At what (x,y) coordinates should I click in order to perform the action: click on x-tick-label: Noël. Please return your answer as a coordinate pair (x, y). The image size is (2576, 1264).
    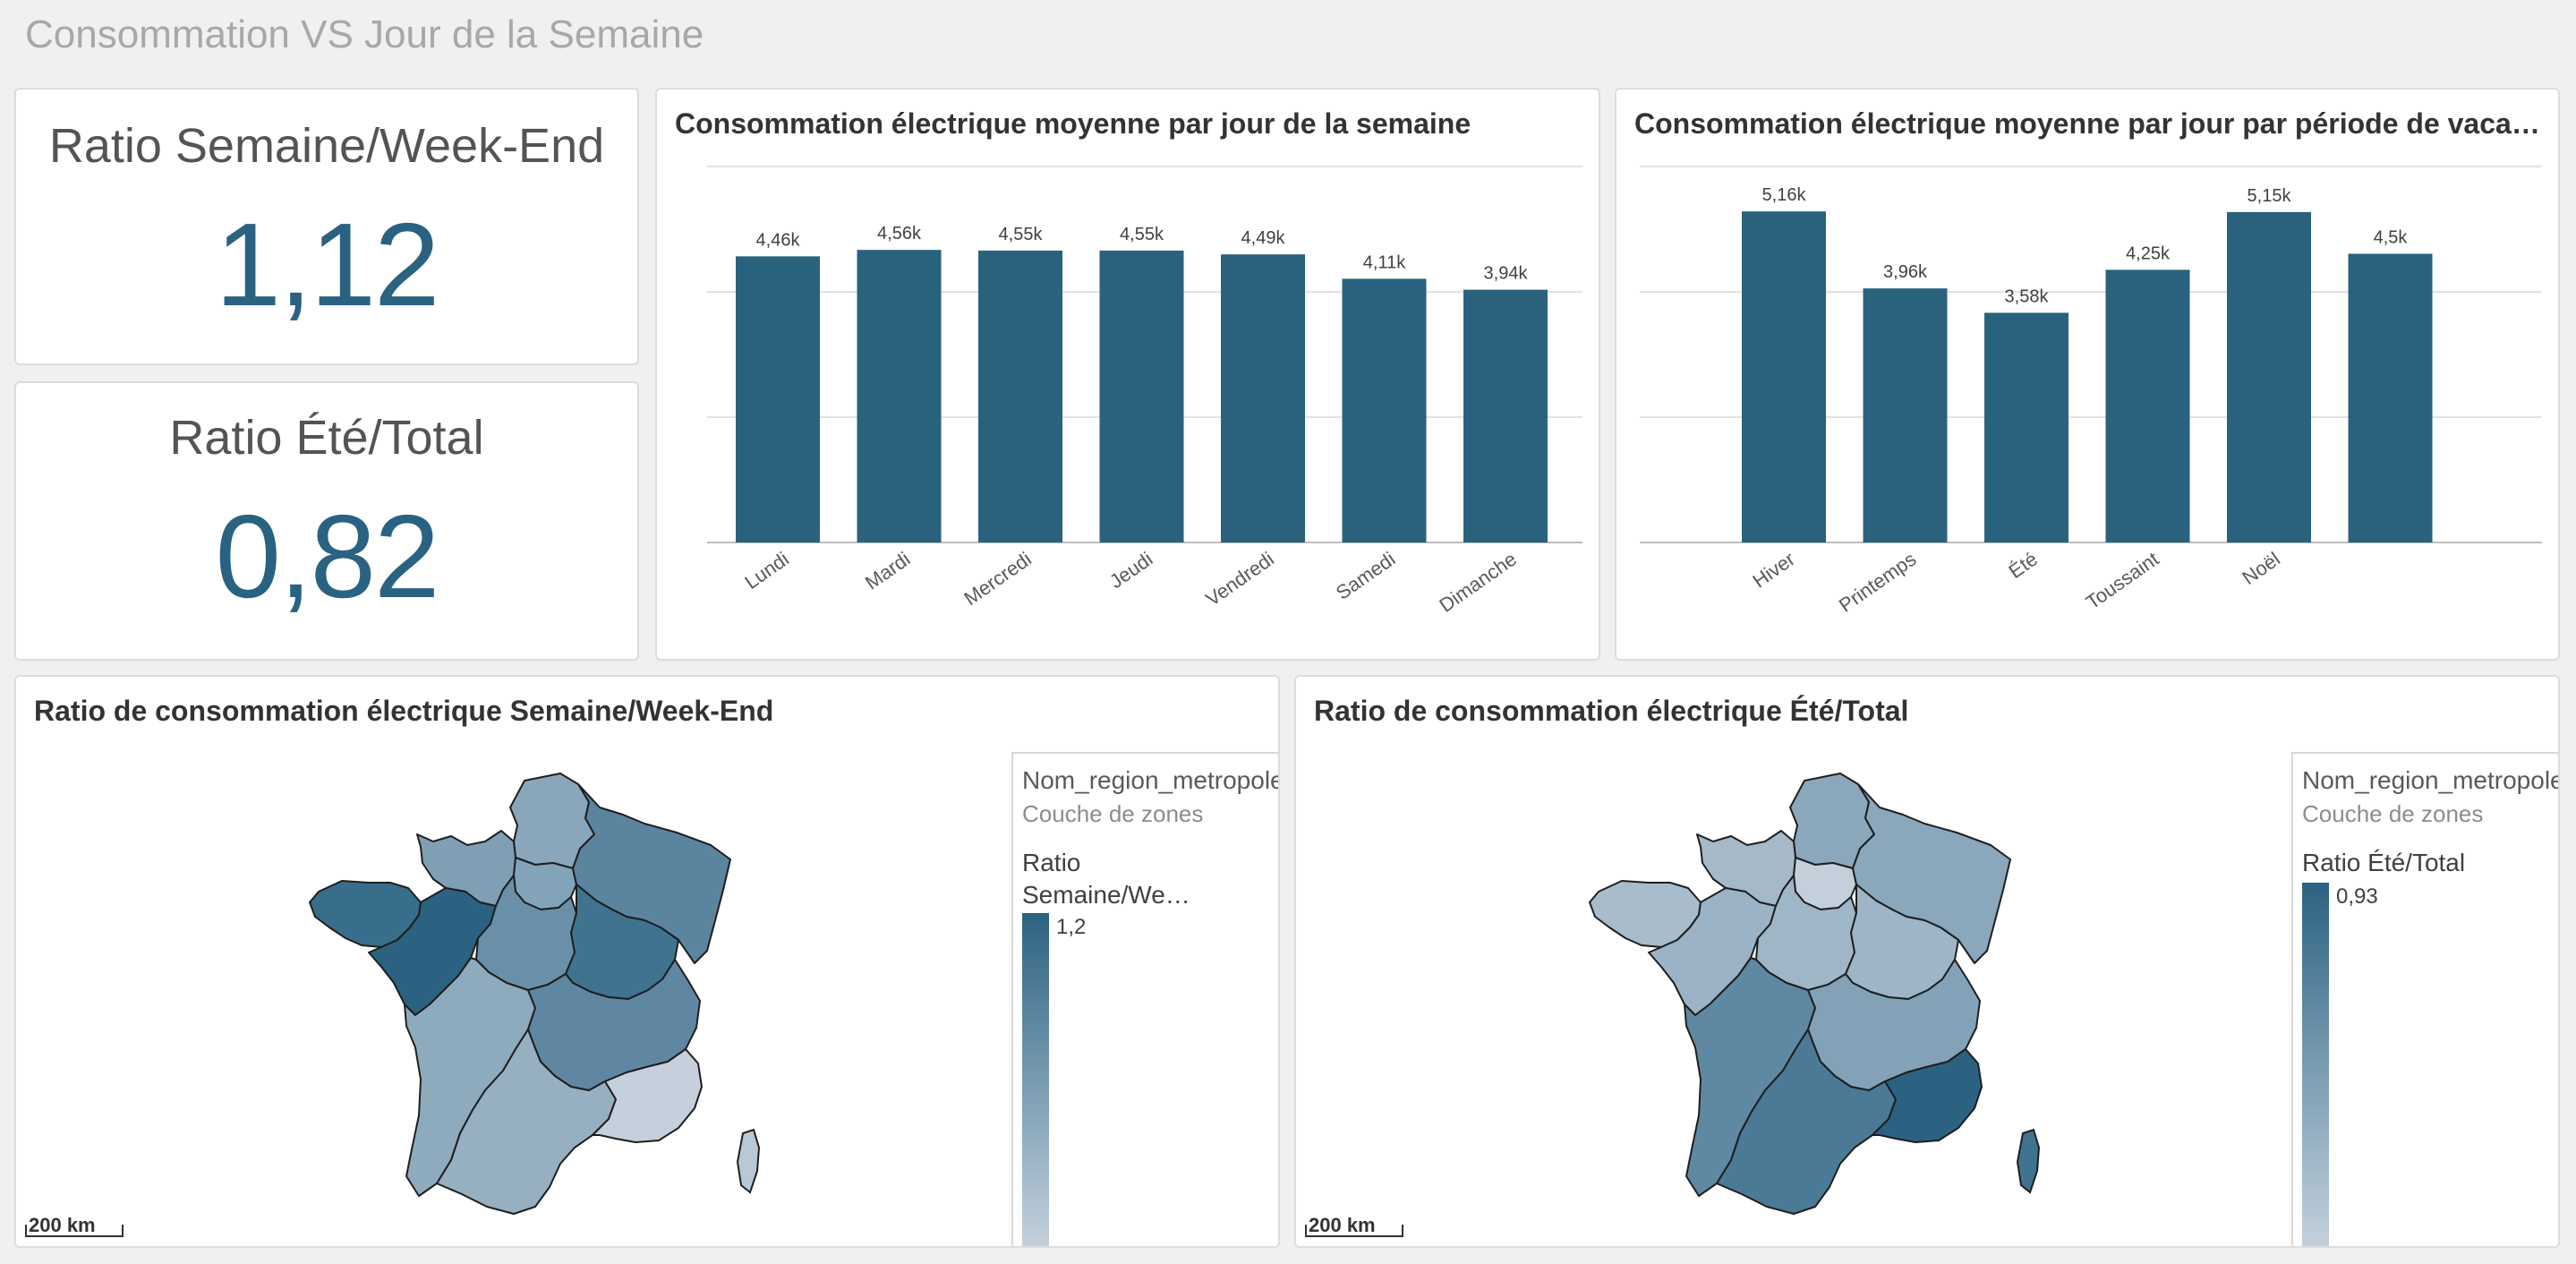
    Looking at the image, I should click on (2260, 568).